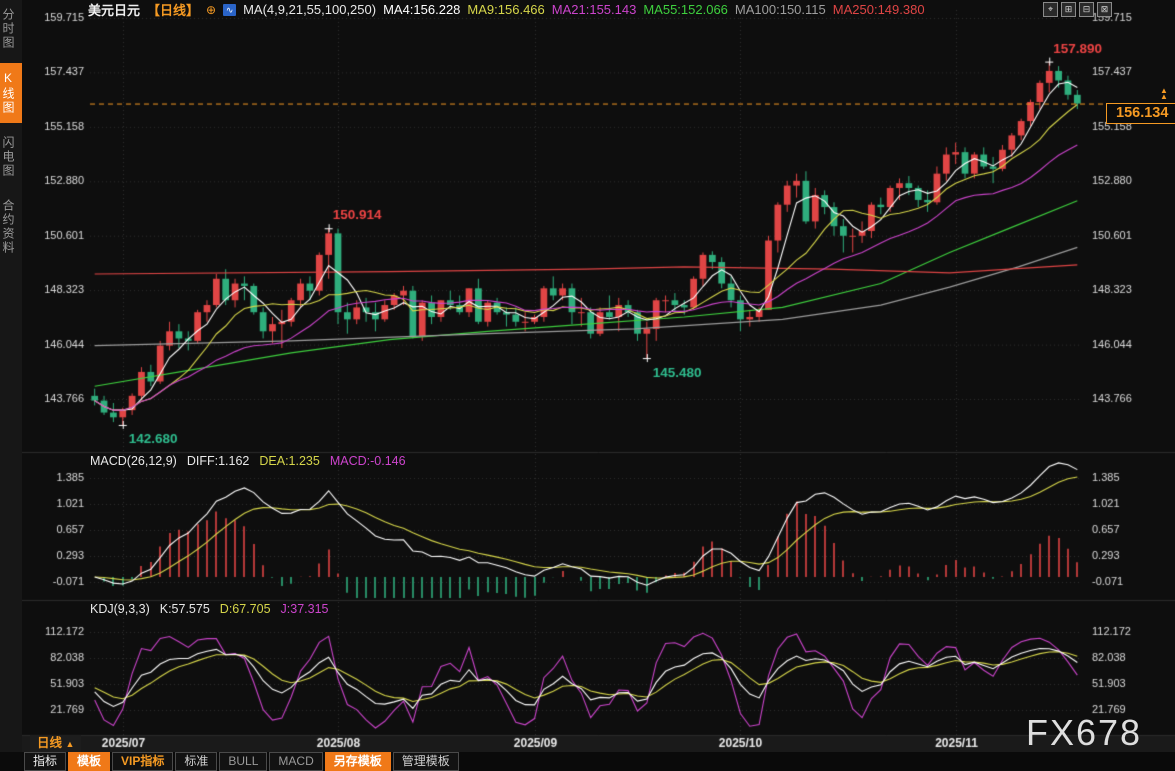  I want to click on macd-value: MACD:-0.146, so click(367, 461).